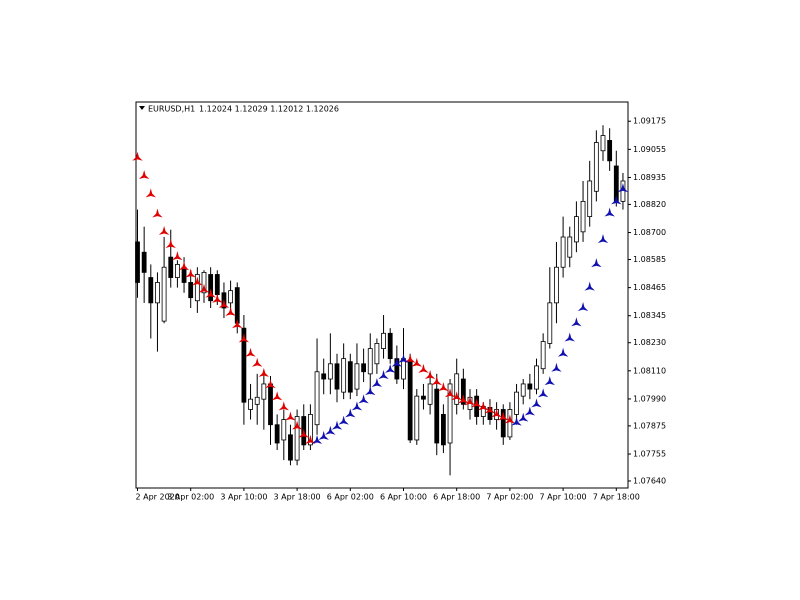 This screenshot has width=800, height=600. I want to click on ohlc-text: 1.12024 1.12029 1.12012 1.12026, so click(269, 109).